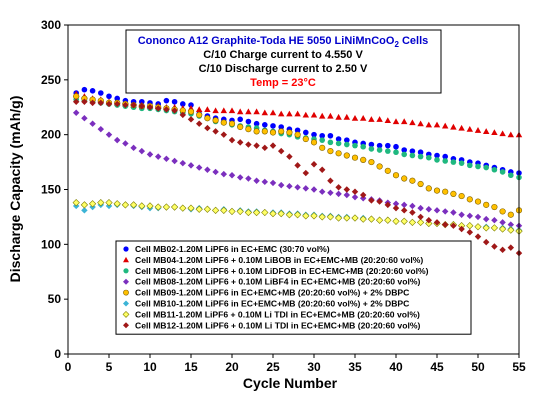 The width and height of the screenshot is (557, 403). What do you see at coordinates (55, 299) in the screenshot?
I see `y-tick-label: 50` at bounding box center [55, 299].